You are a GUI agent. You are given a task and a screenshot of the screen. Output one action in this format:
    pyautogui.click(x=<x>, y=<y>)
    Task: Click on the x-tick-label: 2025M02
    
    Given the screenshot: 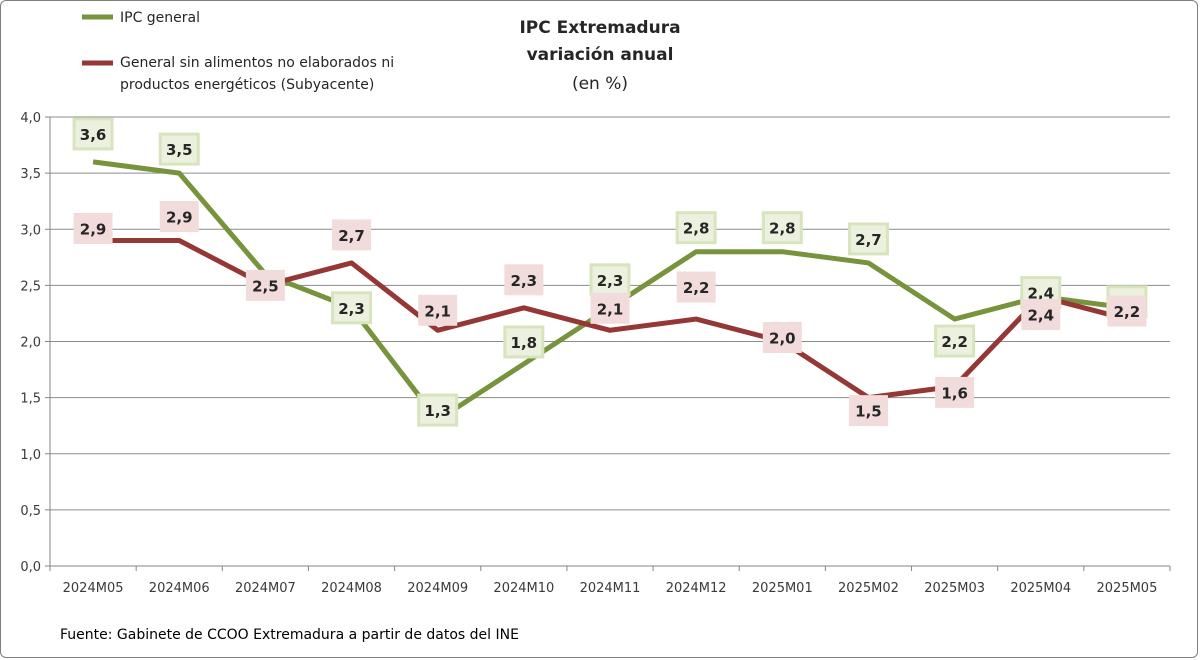 What is the action you would take?
    pyautogui.click(x=868, y=588)
    